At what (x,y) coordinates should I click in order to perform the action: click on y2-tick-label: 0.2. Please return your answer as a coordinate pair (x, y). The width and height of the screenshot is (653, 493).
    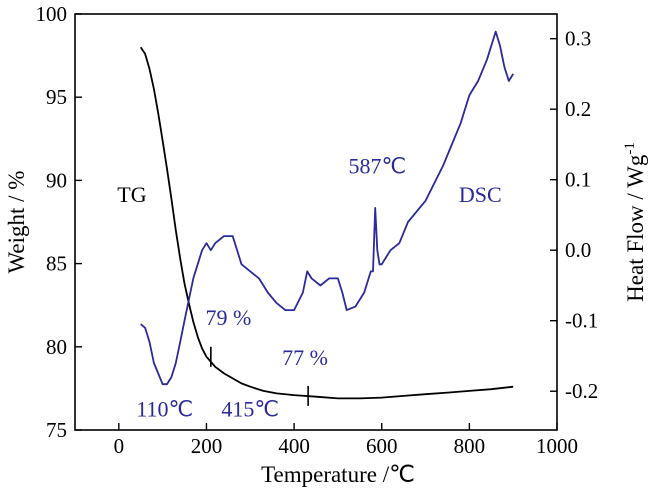
    Looking at the image, I should click on (578, 109).